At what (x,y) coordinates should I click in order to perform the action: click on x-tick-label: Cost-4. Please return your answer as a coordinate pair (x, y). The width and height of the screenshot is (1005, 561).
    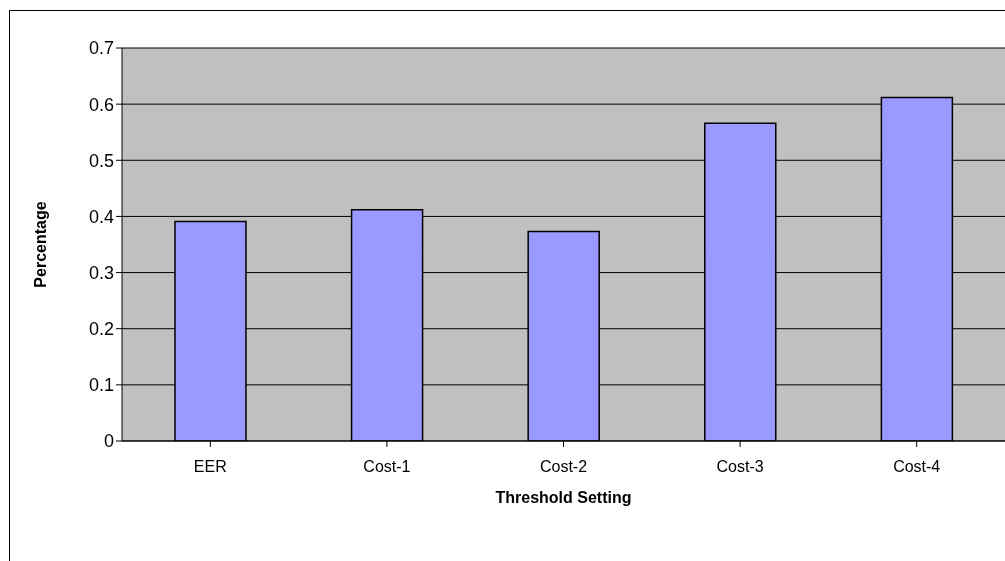
    Looking at the image, I should click on (917, 467).